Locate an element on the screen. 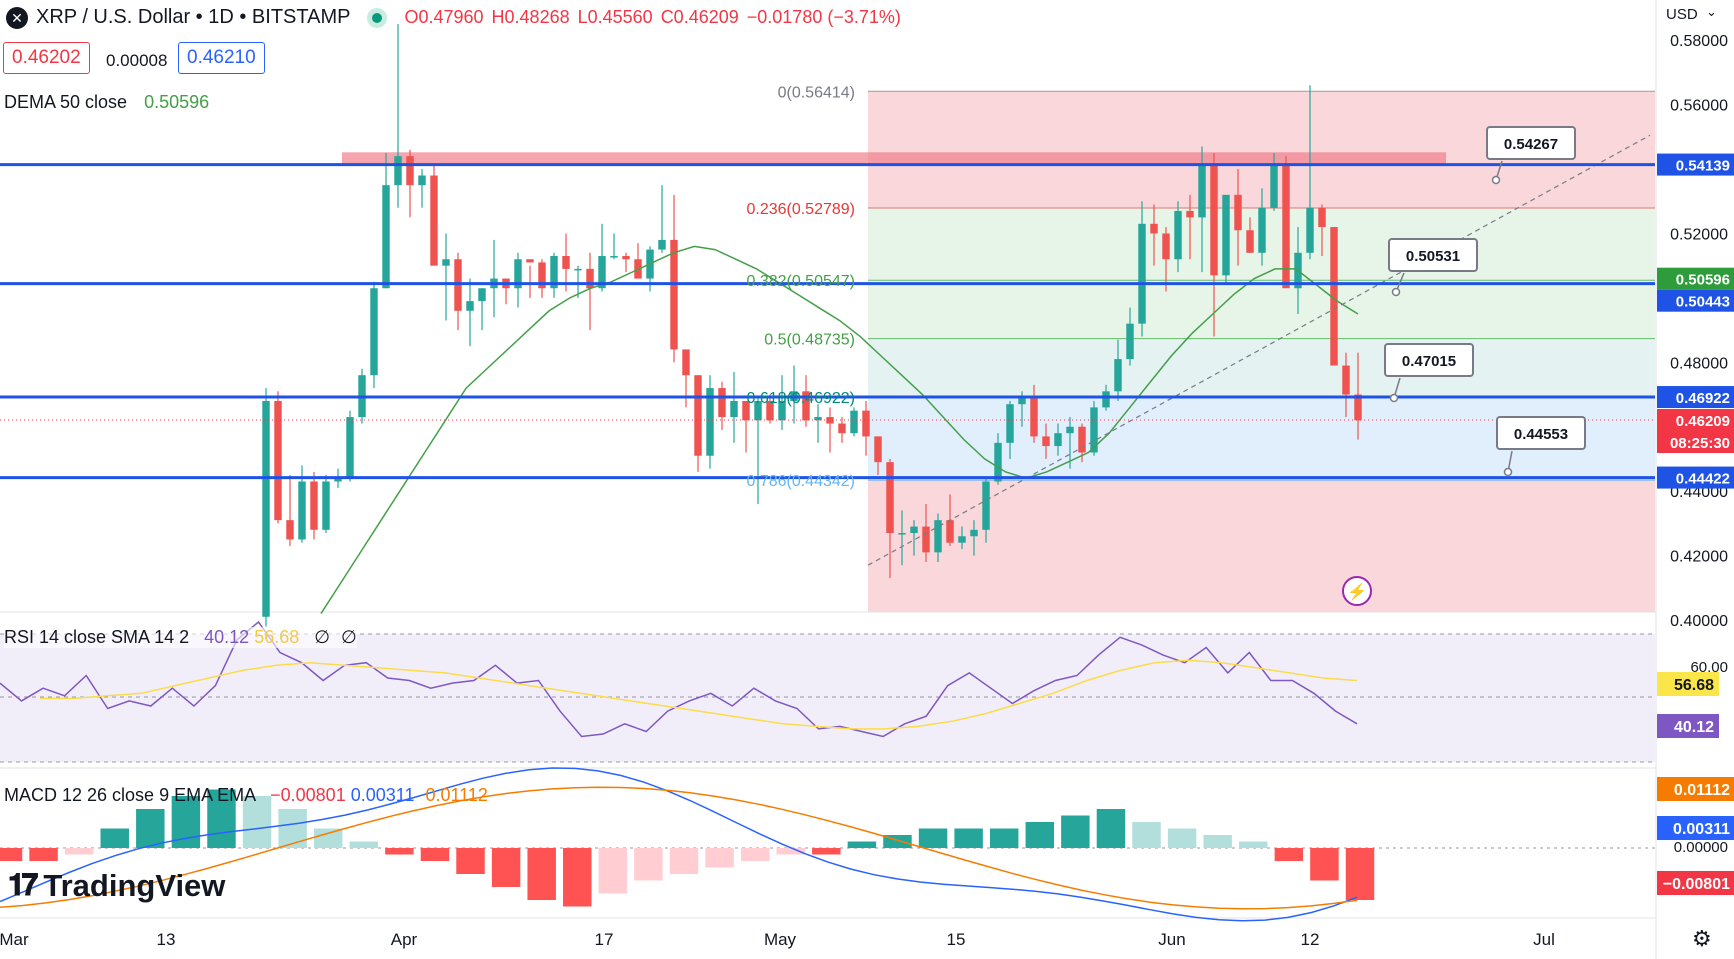 Image resolution: width=1734 pixels, height=959 pixels. tradingview-logo-icon: 𝟏𝟕 is located at coordinates (23, 885).